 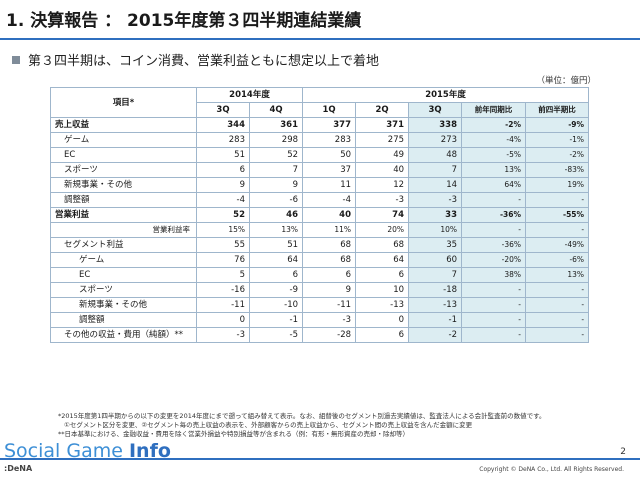 I want to click on value-cell: 50, so click(x=329, y=155).